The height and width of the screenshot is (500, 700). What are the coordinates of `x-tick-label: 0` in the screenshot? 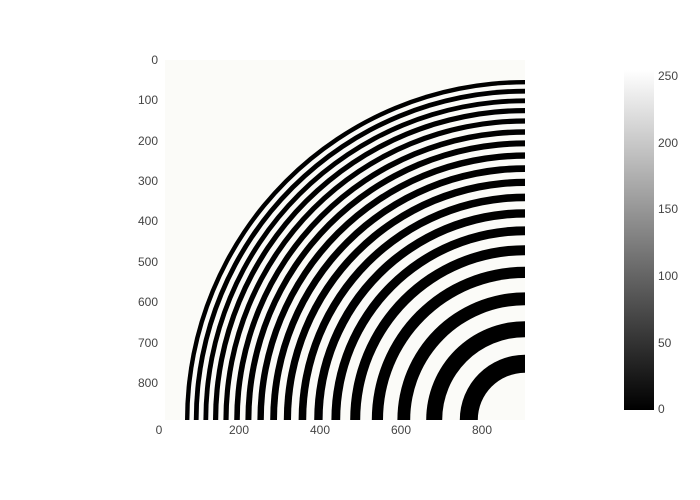 It's located at (159, 430).